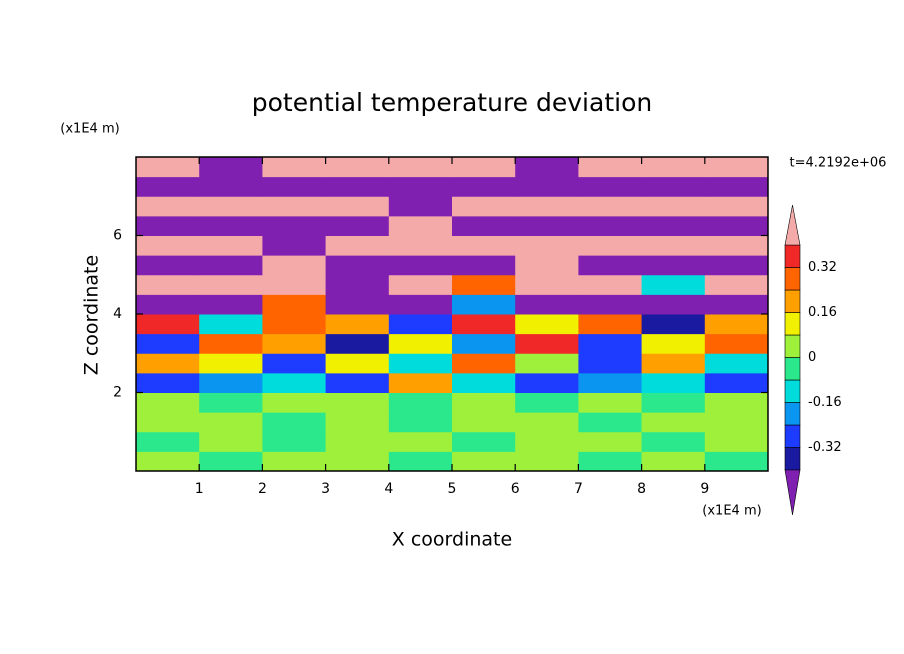 This screenshot has width=904, height=654. What do you see at coordinates (704, 489) in the screenshot?
I see `x-tick-label: 9` at bounding box center [704, 489].